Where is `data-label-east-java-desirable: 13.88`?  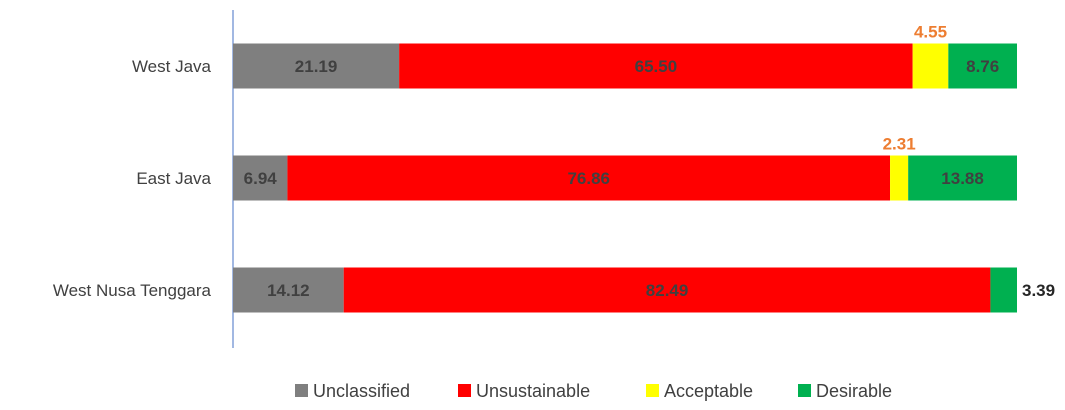
data-label-east-java-desirable: 13.88 is located at coordinates (962, 178).